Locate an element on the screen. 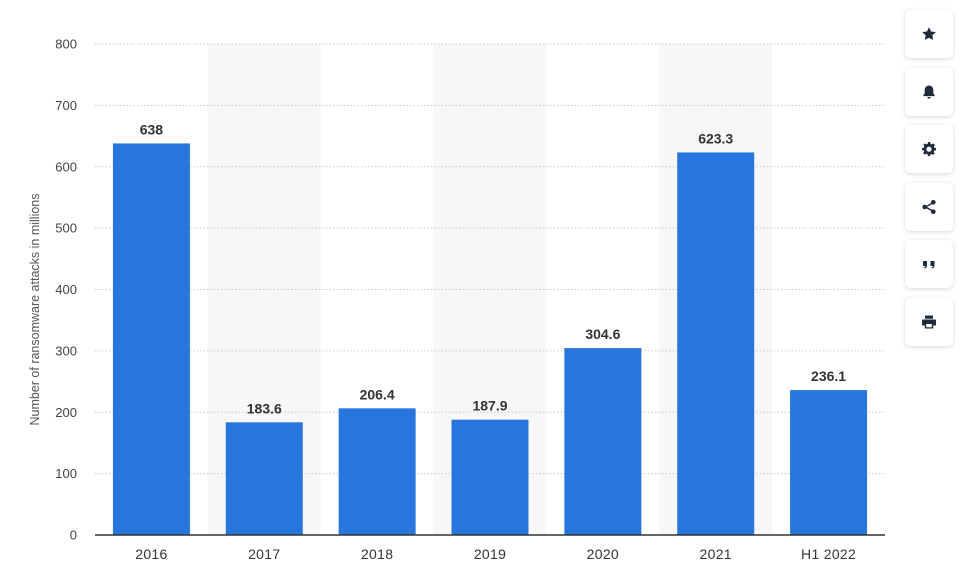 This screenshot has width=965, height=585. y-tick-label: 100 is located at coordinates (66, 473).